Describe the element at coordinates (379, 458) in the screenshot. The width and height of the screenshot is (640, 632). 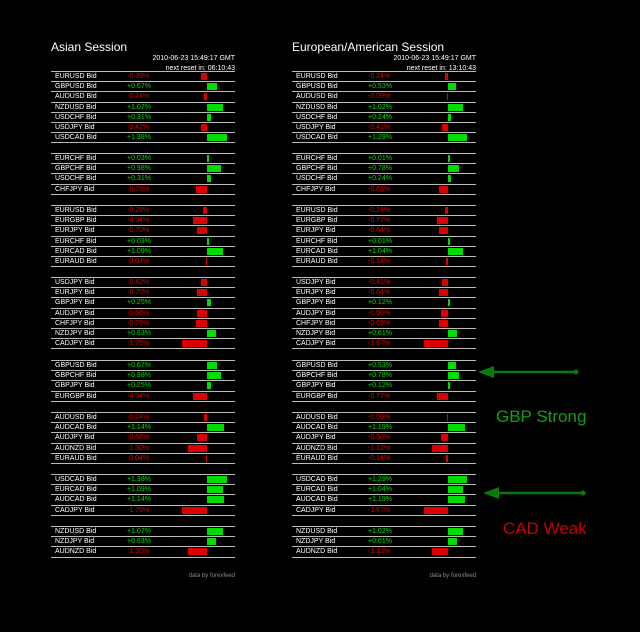
I see `pair-change-percent: -0.14%` at that location.